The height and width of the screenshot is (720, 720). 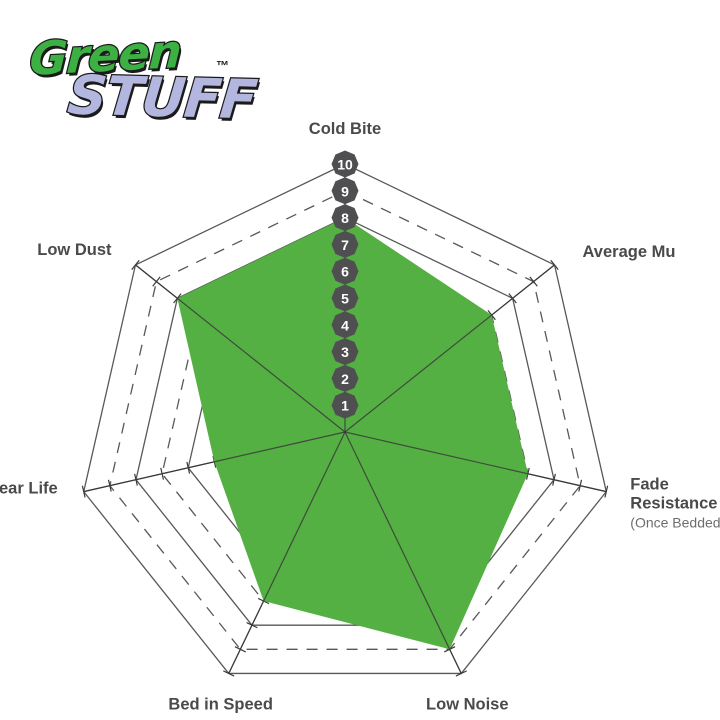 I want to click on scale-marker-2: 2, so click(x=345, y=378).